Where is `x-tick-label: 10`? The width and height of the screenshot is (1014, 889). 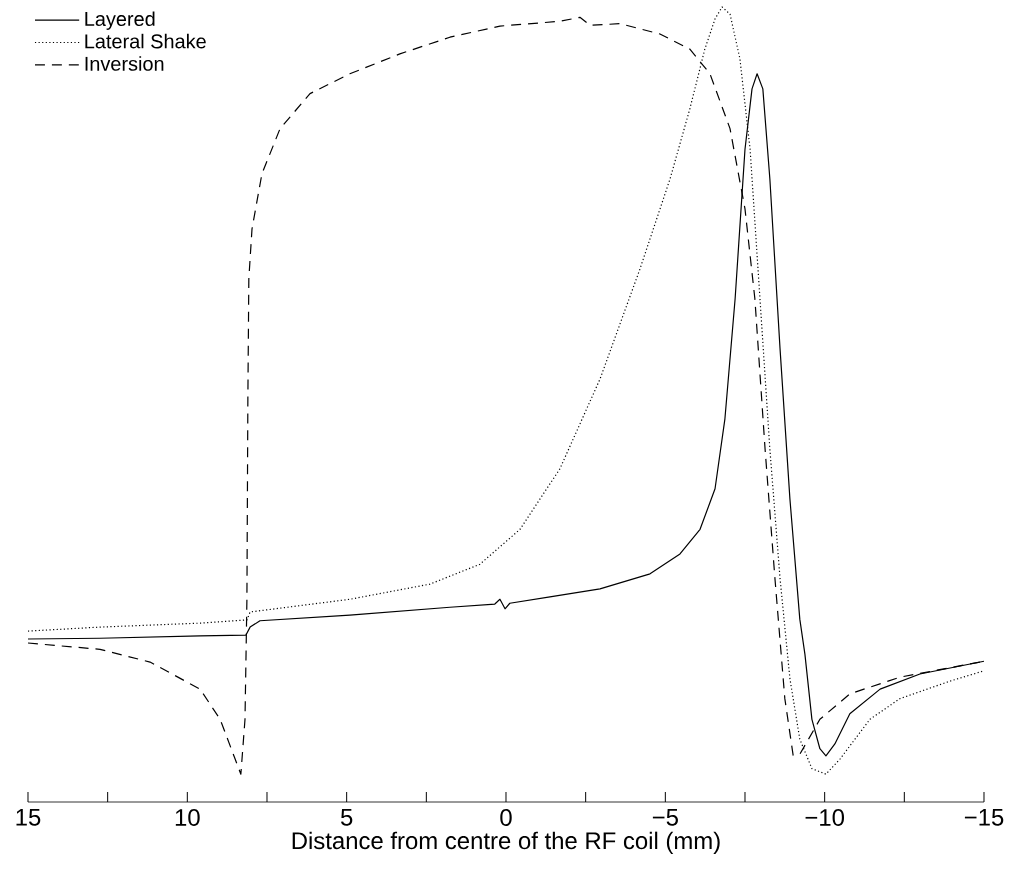 x-tick-label: 10 is located at coordinates (187, 817).